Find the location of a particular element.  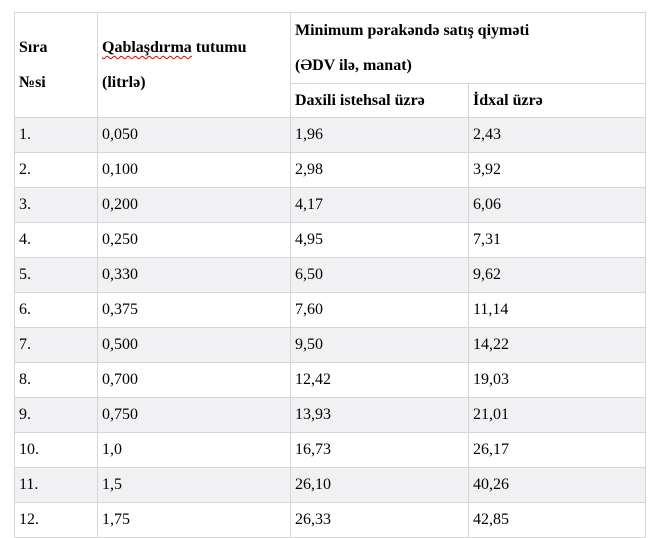

table-row: 4. 0,250 4,95 7,31 is located at coordinates (330, 240).